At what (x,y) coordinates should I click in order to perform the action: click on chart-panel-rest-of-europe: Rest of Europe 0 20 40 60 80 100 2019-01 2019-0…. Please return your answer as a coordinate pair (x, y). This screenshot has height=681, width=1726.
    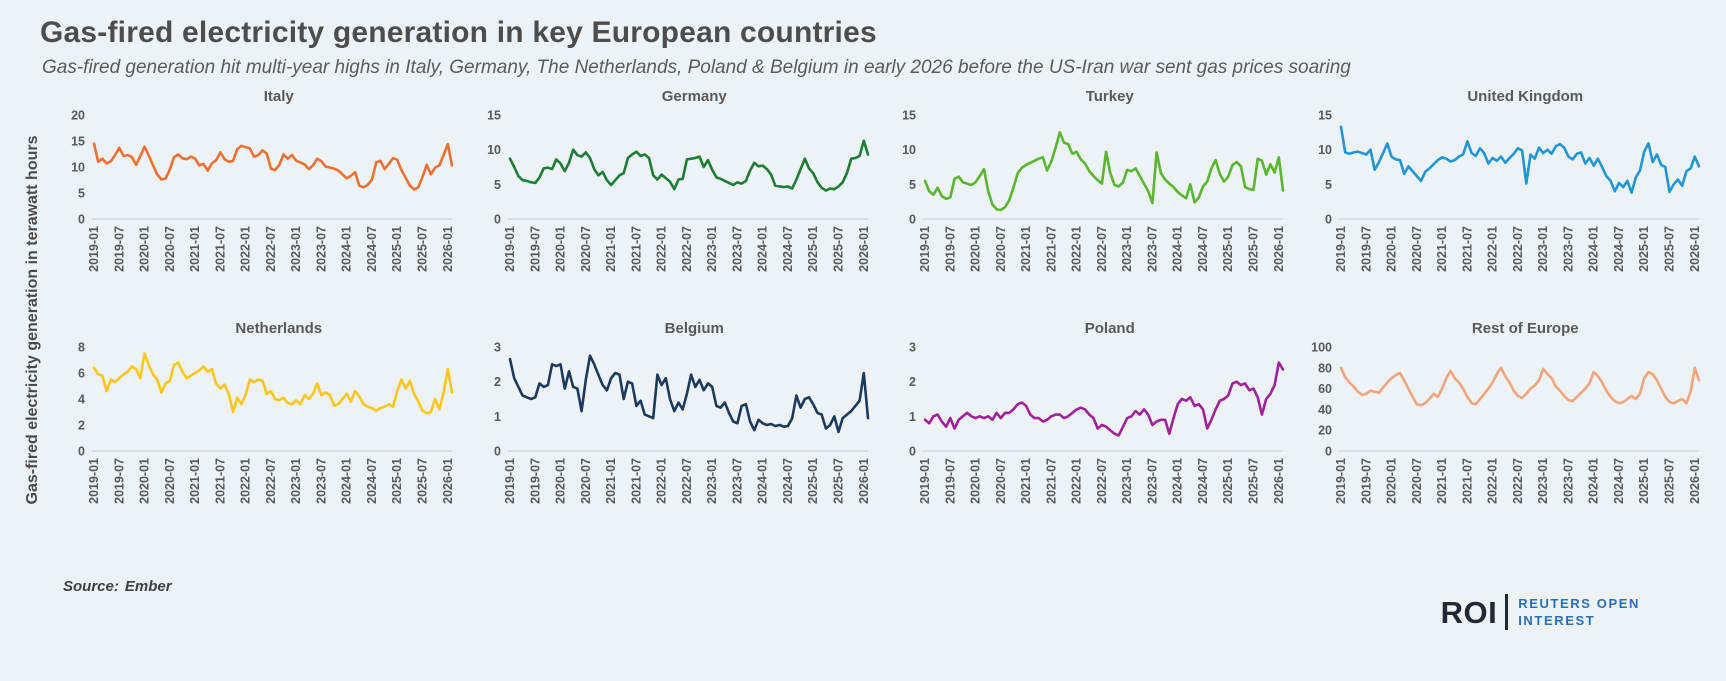
    Looking at the image, I should click on (1509, 433).